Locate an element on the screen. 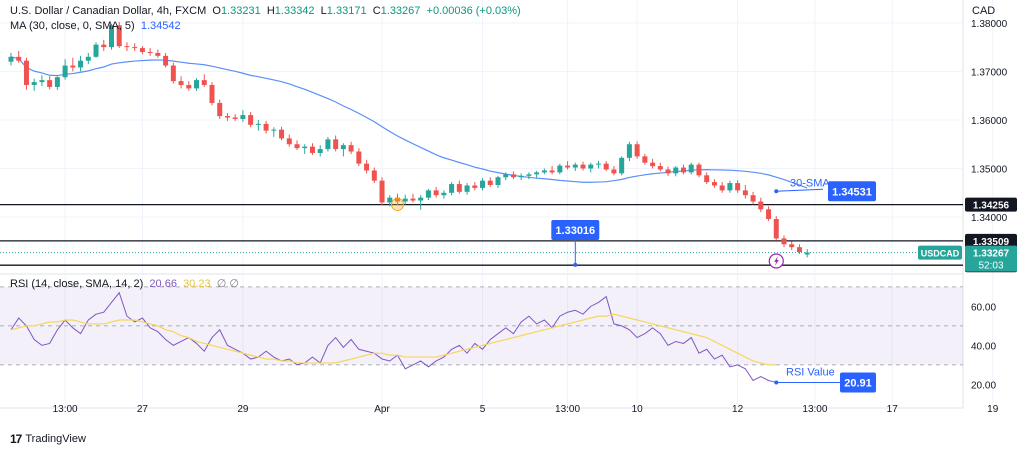 This screenshot has height=453, width=1024. ohlc-low: 1.33171 is located at coordinates (346, 11).